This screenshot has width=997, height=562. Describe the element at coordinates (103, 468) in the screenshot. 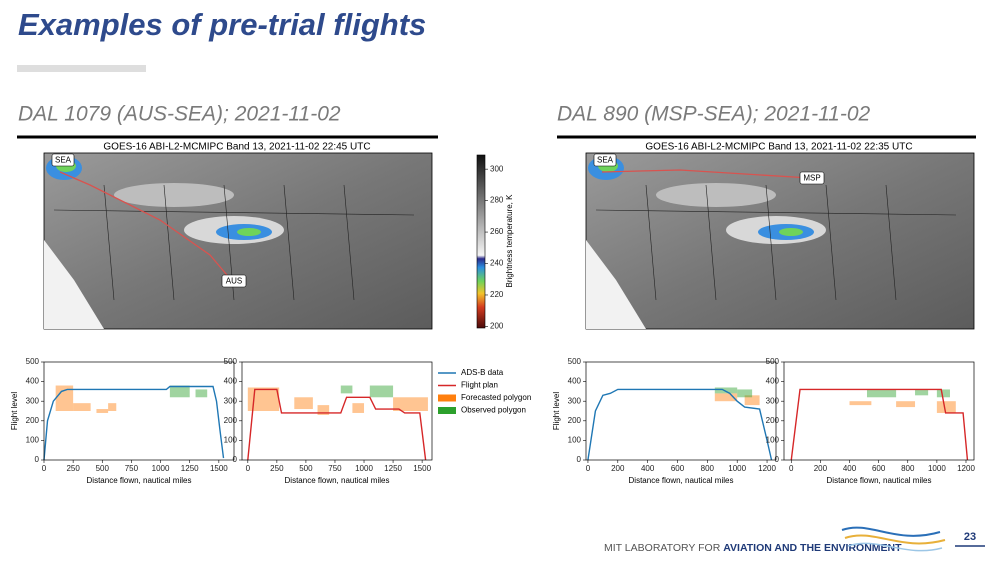

I see `x-tick-label: 500` at that location.